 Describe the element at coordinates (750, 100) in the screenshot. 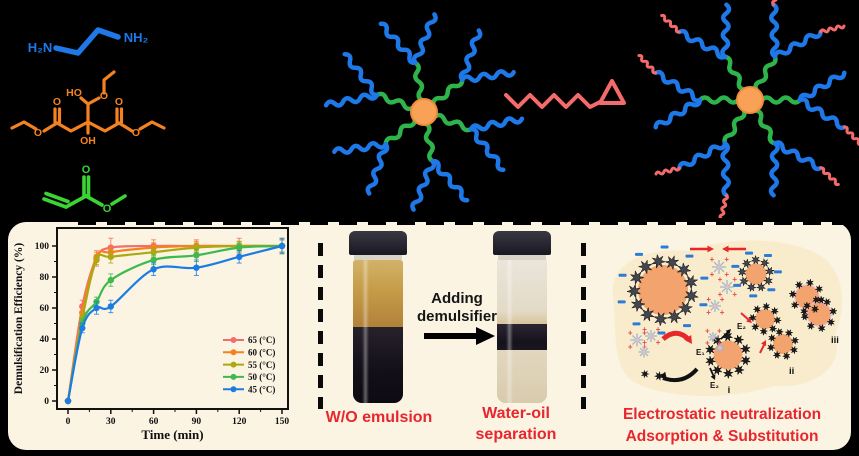

I see `polymer-core` at that location.